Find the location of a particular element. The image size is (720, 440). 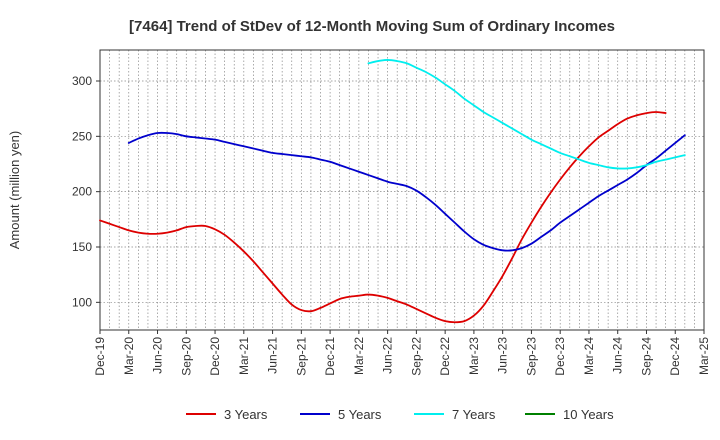

x-tick-label: Dec-24 is located at coordinates (675, 356).